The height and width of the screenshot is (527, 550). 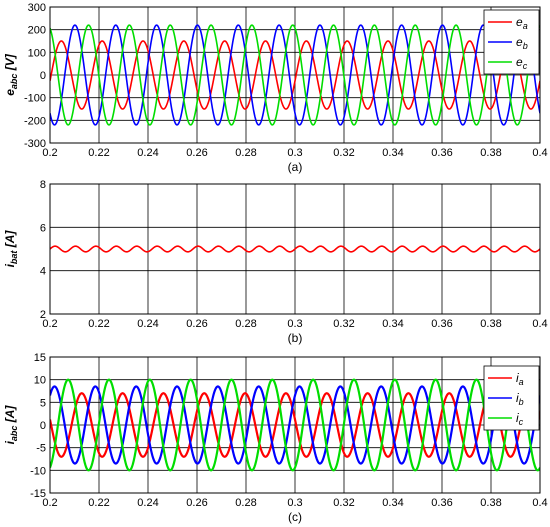 What do you see at coordinates (295, 167) in the screenshot?
I see `subplot-caption: (a)` at bounding box center [295, 167].